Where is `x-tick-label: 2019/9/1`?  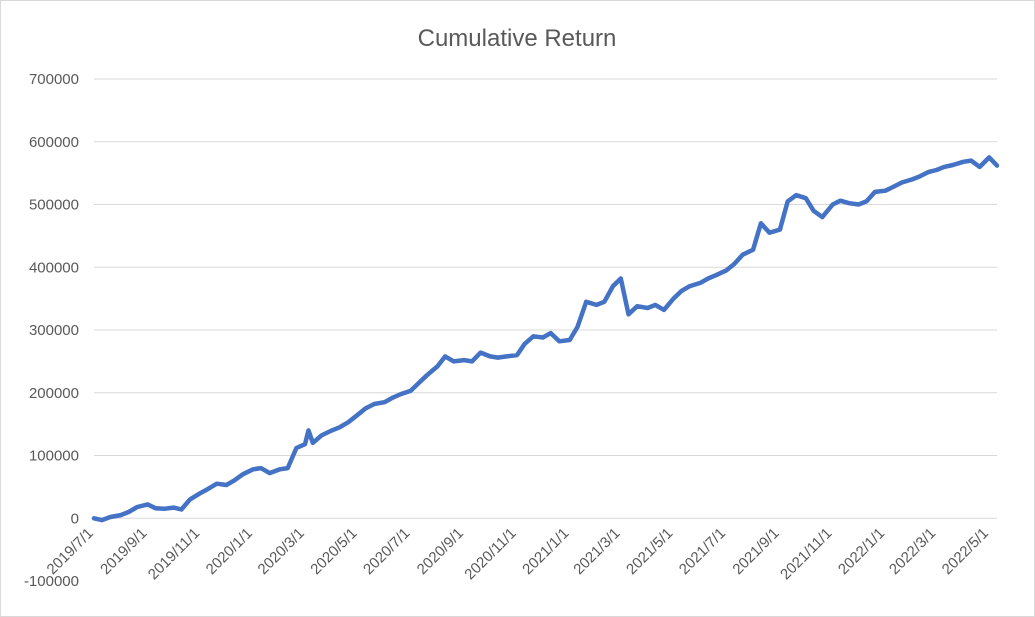
x-tick-label: 2019/9/1 is located at coordinates (123, 551).